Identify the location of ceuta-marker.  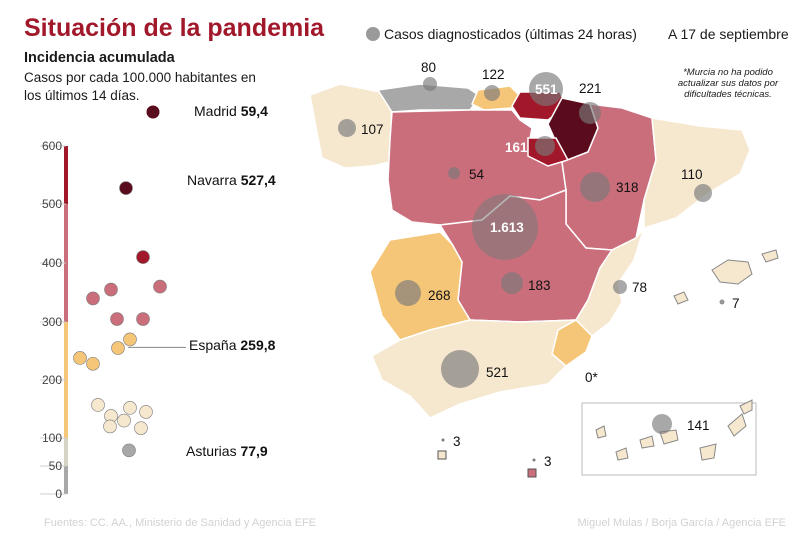
(442, 455).